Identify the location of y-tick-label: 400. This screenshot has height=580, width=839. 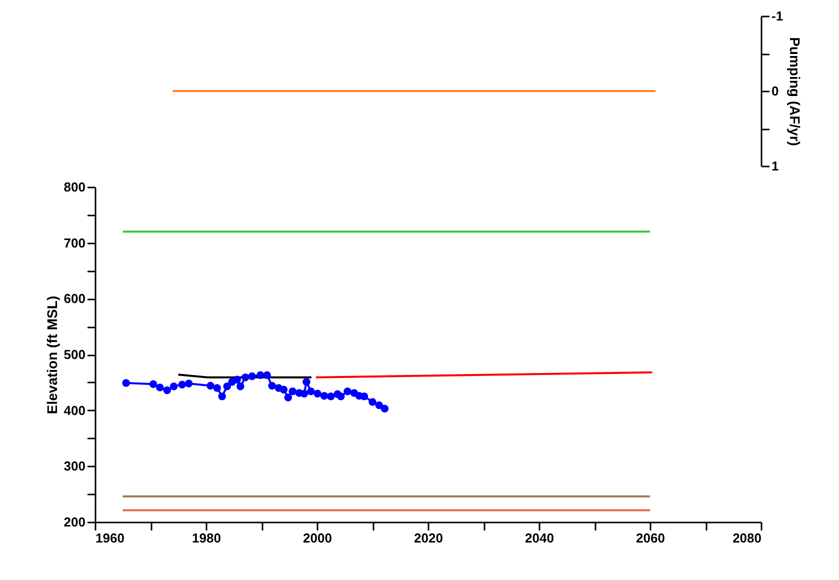
(75, 410).